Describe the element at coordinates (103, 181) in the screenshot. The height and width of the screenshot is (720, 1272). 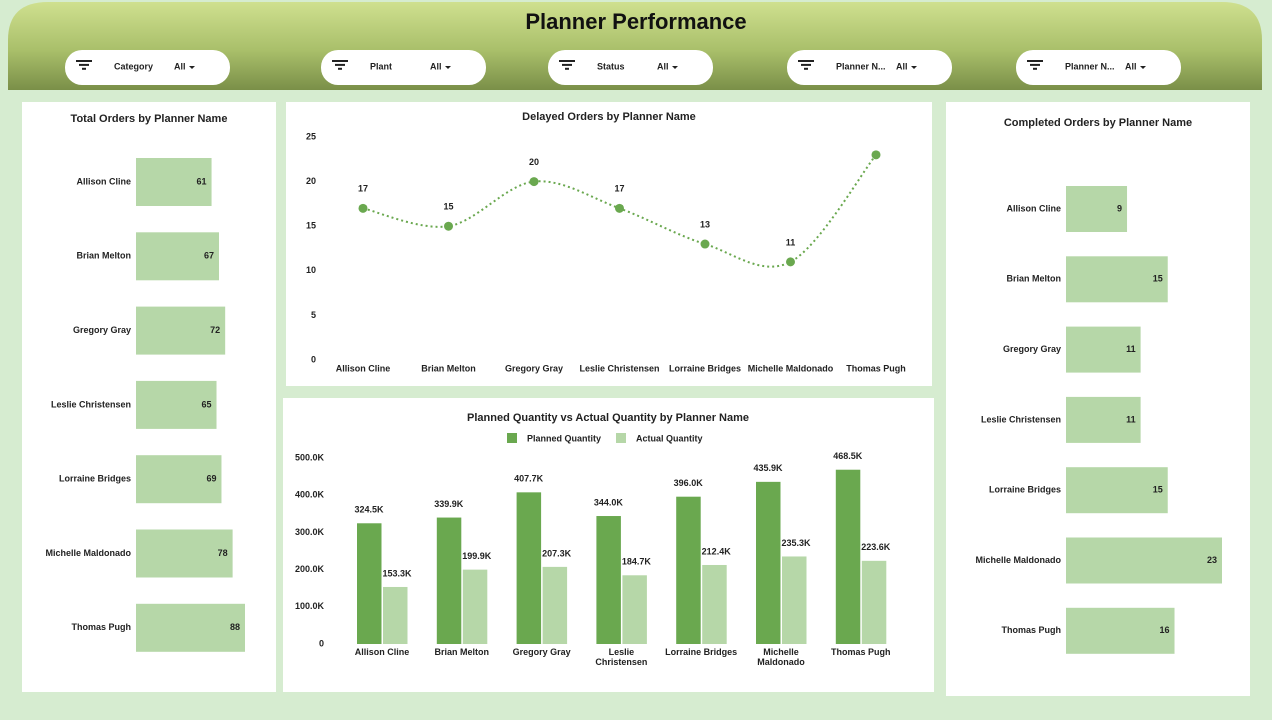
I see `y-tick-label: Allison Cline` at that location.